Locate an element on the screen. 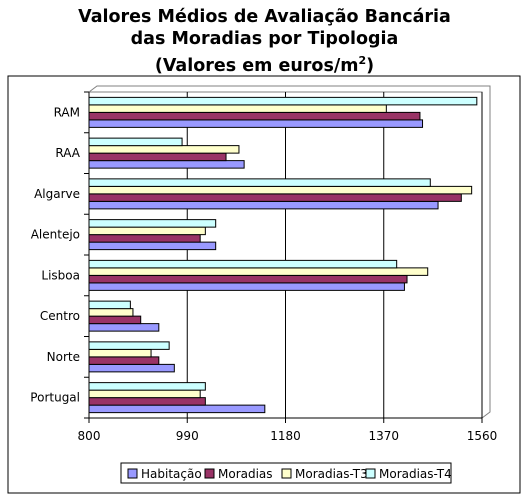 The image size is (529, 498). y-category-label: Lisboa is located at coordinates (60, 275).